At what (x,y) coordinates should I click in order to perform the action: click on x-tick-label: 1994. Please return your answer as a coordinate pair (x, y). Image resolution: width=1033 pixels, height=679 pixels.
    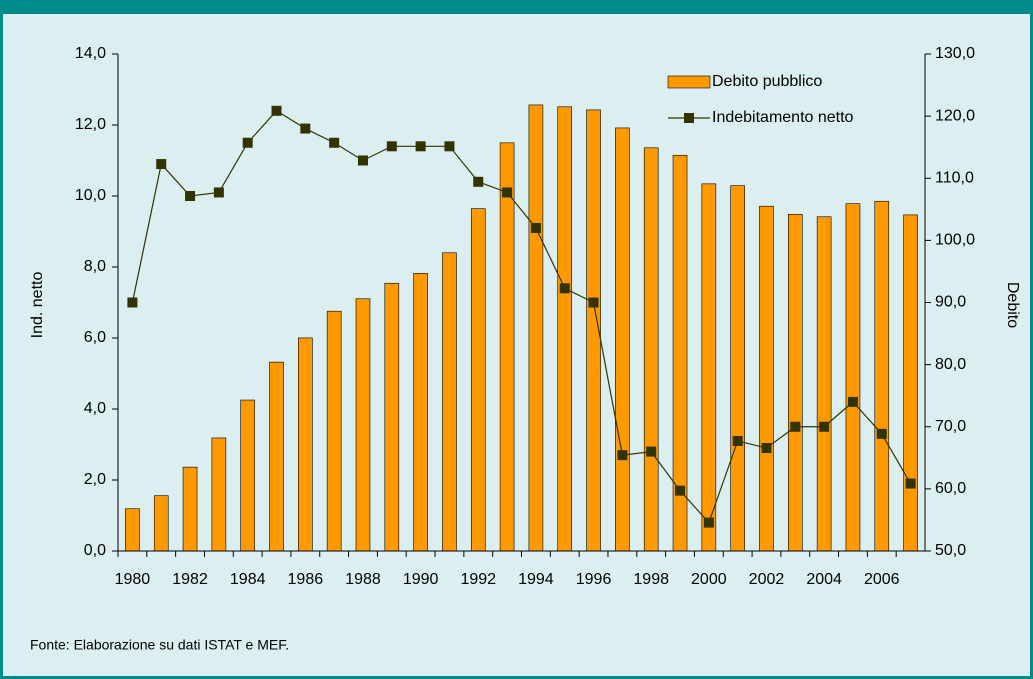
    Looking at the image, I should click on (536, 579).